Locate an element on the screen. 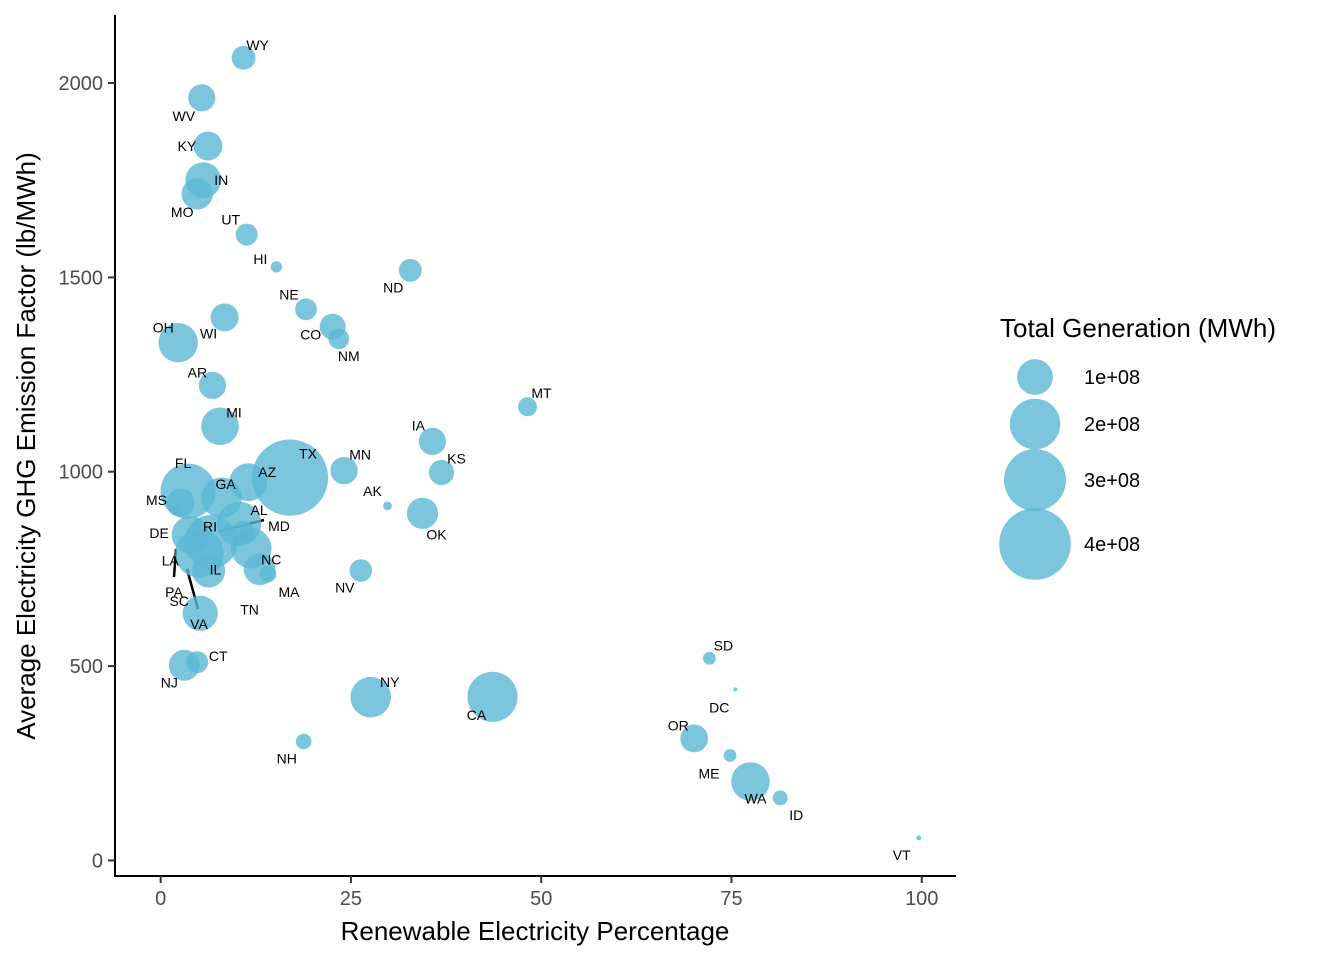 The width and height of the screenshot is (1344, 960). state-label-md: MD is located at coordinates (279, 526).